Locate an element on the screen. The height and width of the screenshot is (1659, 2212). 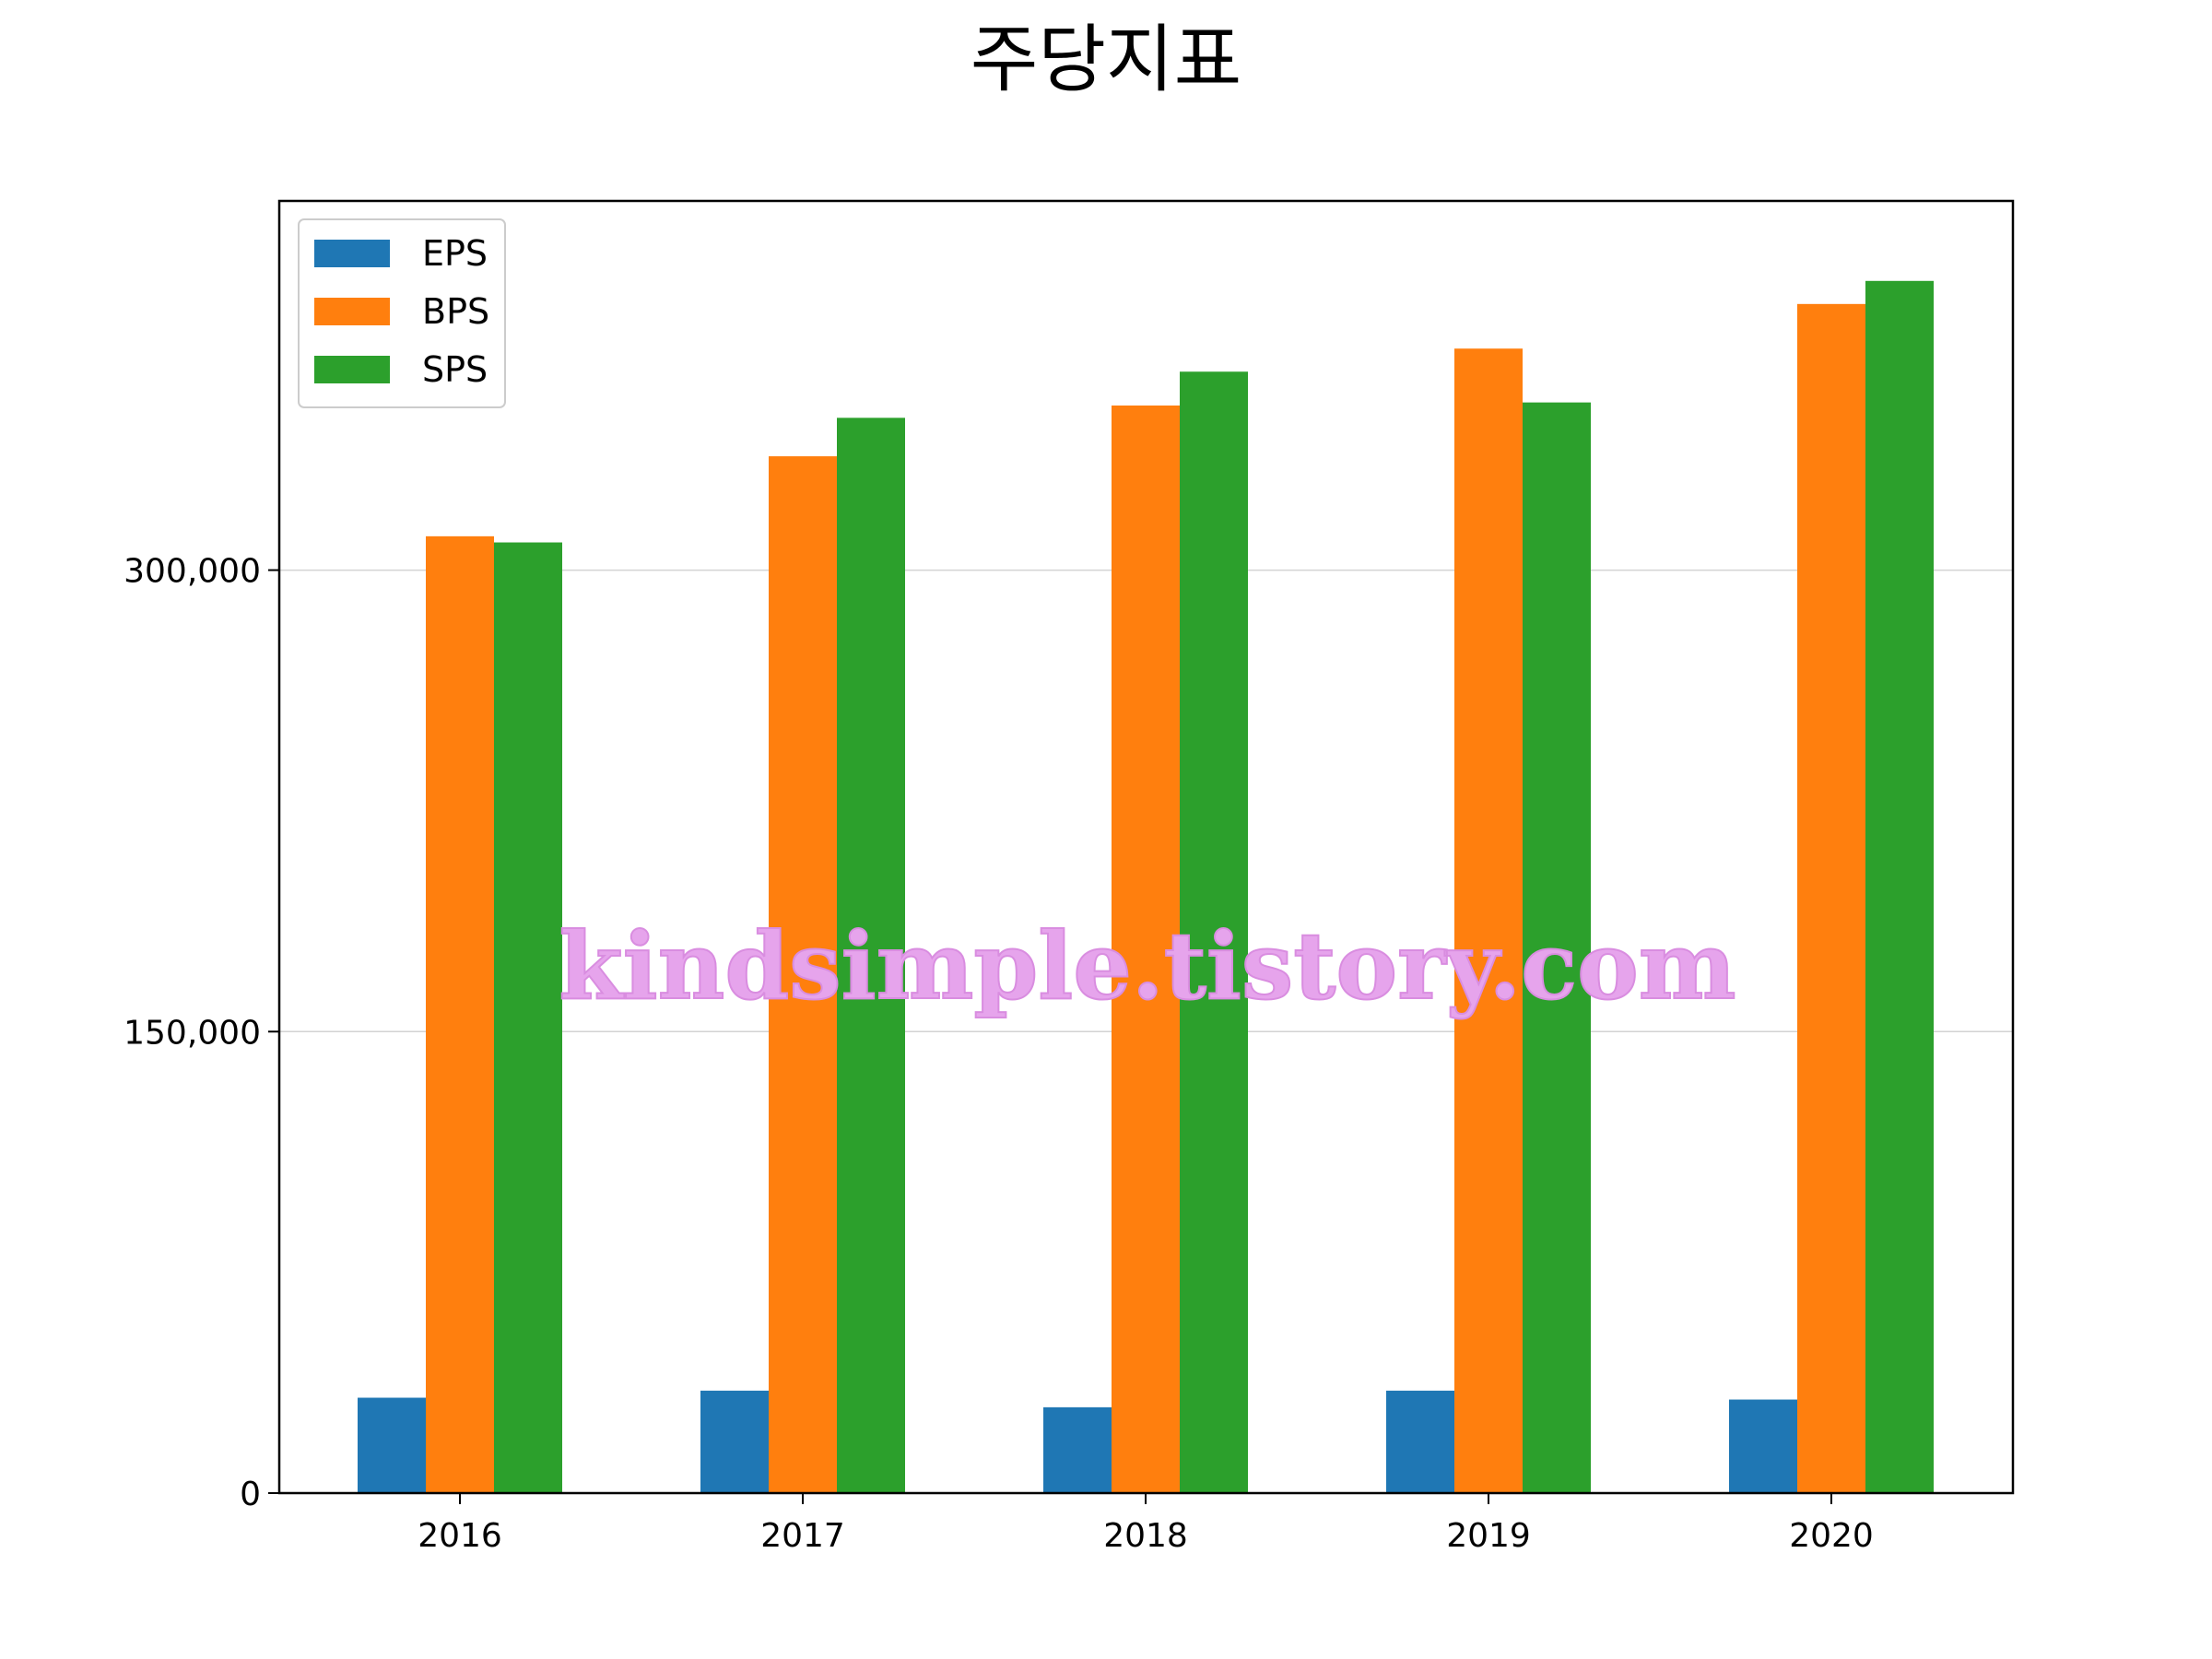
legend-label-sps: SPS is located at coordinates (455, 369).